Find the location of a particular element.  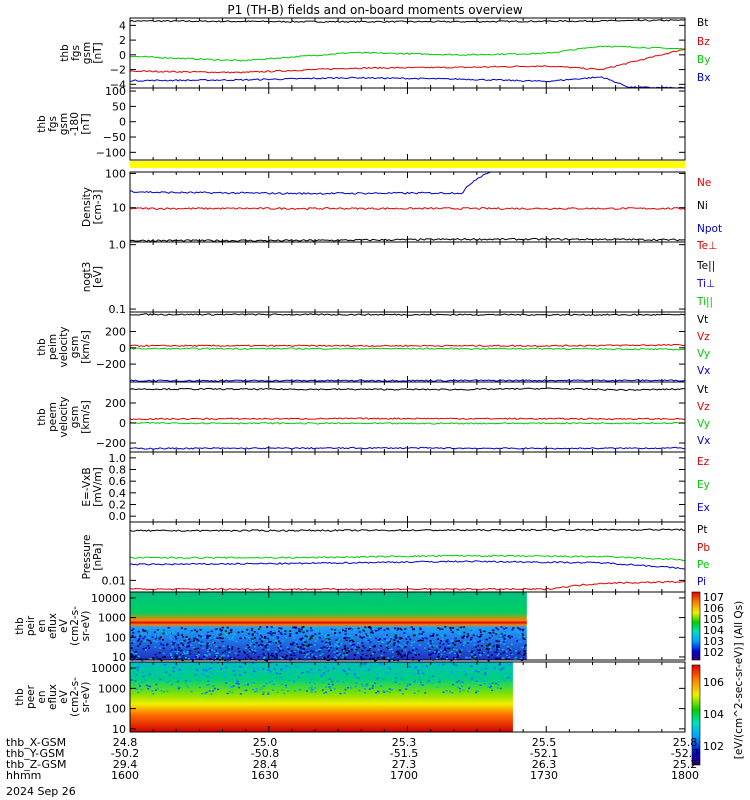

peer_spectrogram-ylabel: thb peer en eflux eV (cm2-s-sr-eV) is located at coordinates (53, 697).